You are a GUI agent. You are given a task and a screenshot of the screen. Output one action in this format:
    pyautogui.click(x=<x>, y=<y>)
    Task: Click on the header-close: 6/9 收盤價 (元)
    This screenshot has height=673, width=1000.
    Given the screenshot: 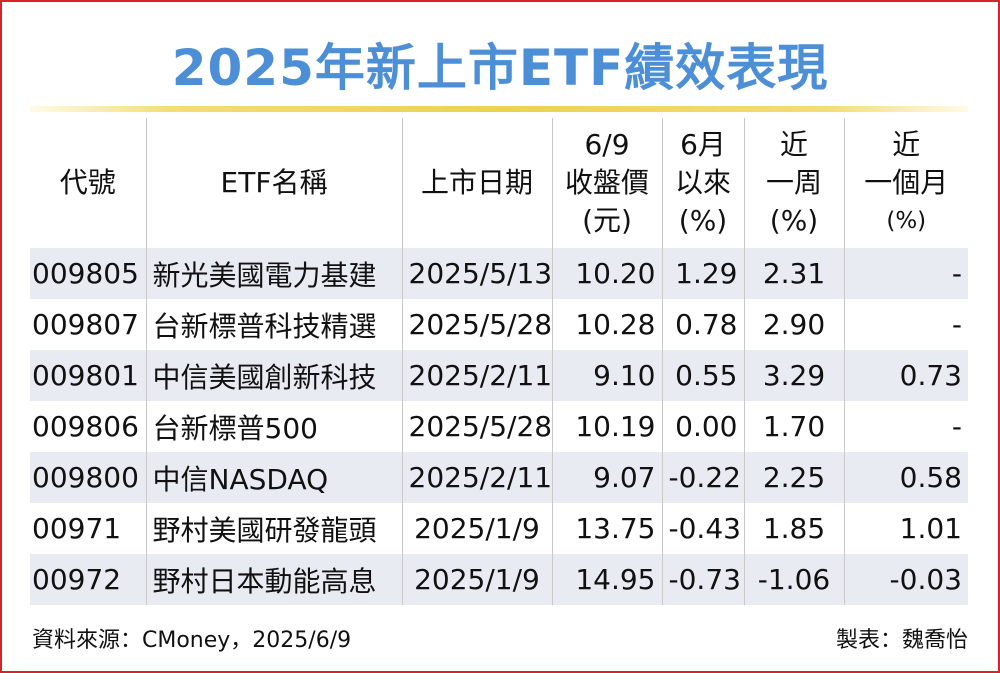 What is the action you would take?
    pyautogui.click(x=606, y=183)
    